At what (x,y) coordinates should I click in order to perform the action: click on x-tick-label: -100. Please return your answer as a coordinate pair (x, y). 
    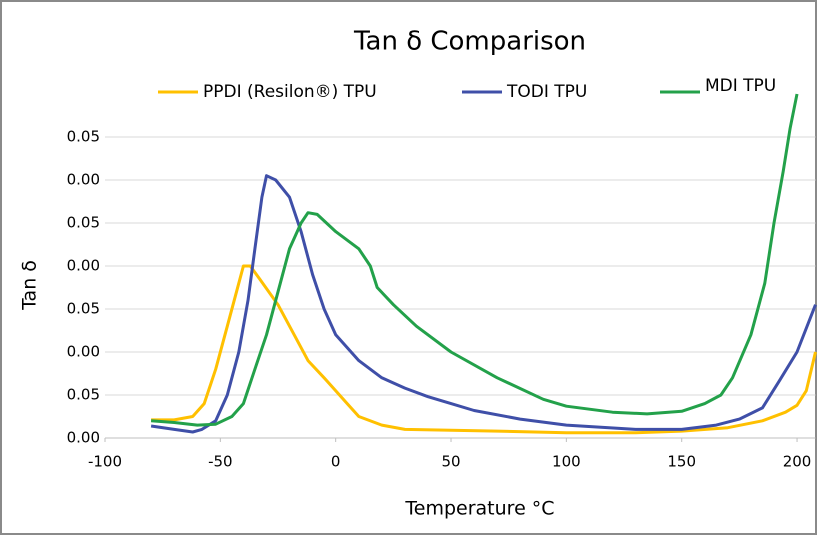
    Looking at the image, I should click on (105, 462).